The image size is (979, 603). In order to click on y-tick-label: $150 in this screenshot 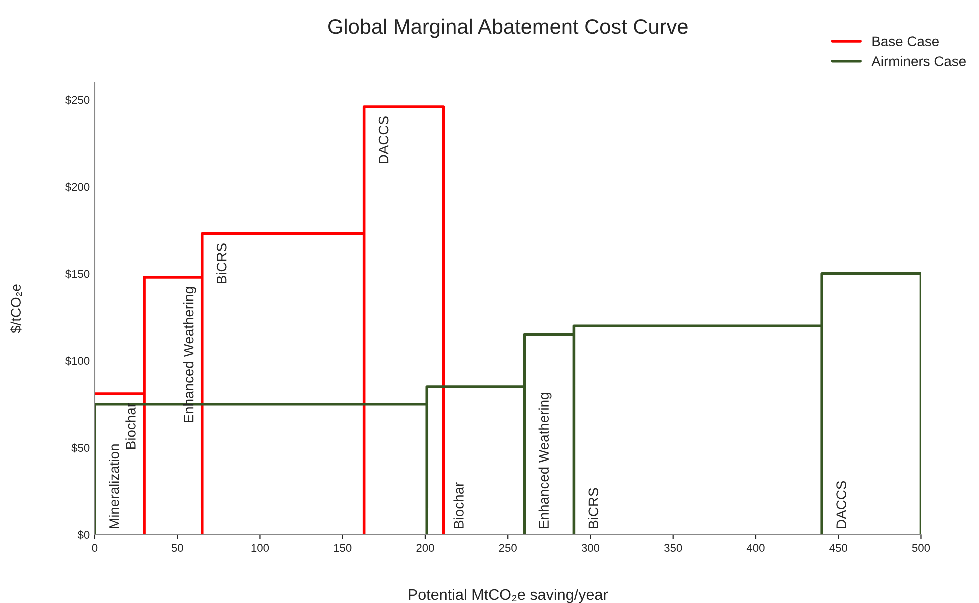, I will do `click(78, 274)`.